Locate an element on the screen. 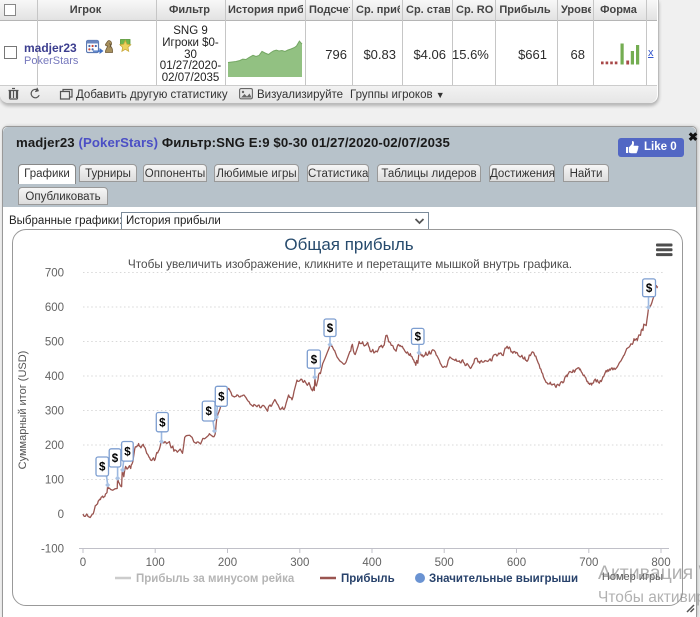 The image size is (700, 617). svg-text: Прибыль за минусом рейка is located at coordinates (215, 579).